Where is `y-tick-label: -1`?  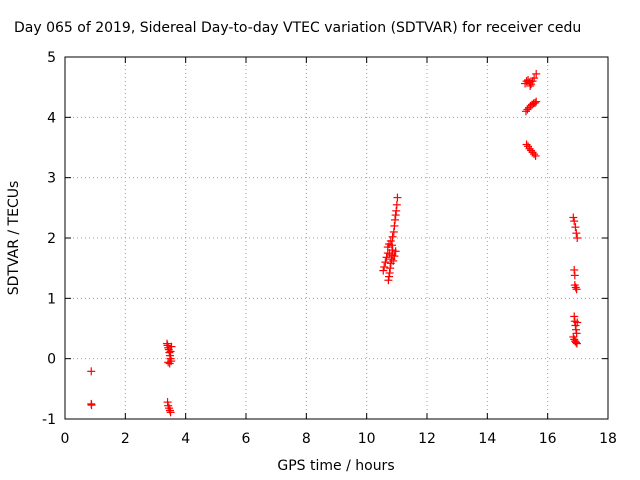
y-tick-label: -1 is located at coordinates (49, 420).